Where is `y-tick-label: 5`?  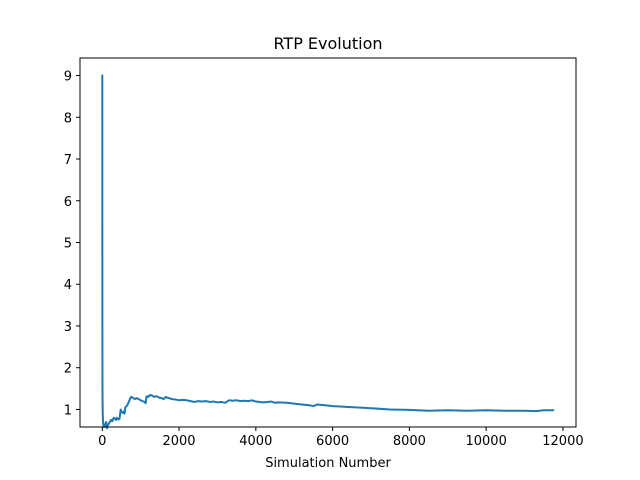
y-tick-label: 5 is located at coordinates (68, 244).